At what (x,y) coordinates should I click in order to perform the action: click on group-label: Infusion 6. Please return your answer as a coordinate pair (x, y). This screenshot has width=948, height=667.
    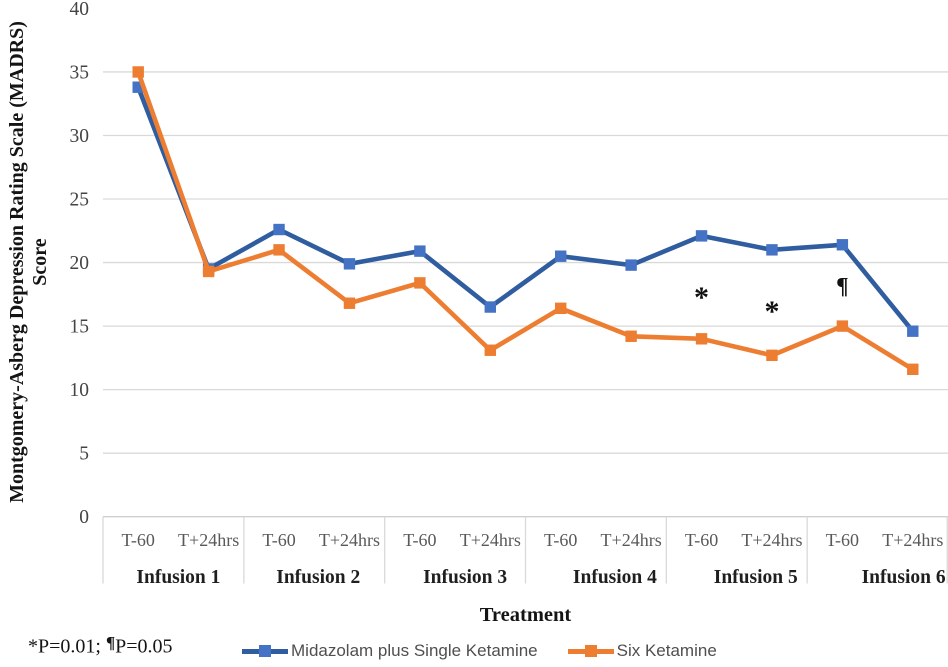
    Looking at the image, I should click on (904, 577).